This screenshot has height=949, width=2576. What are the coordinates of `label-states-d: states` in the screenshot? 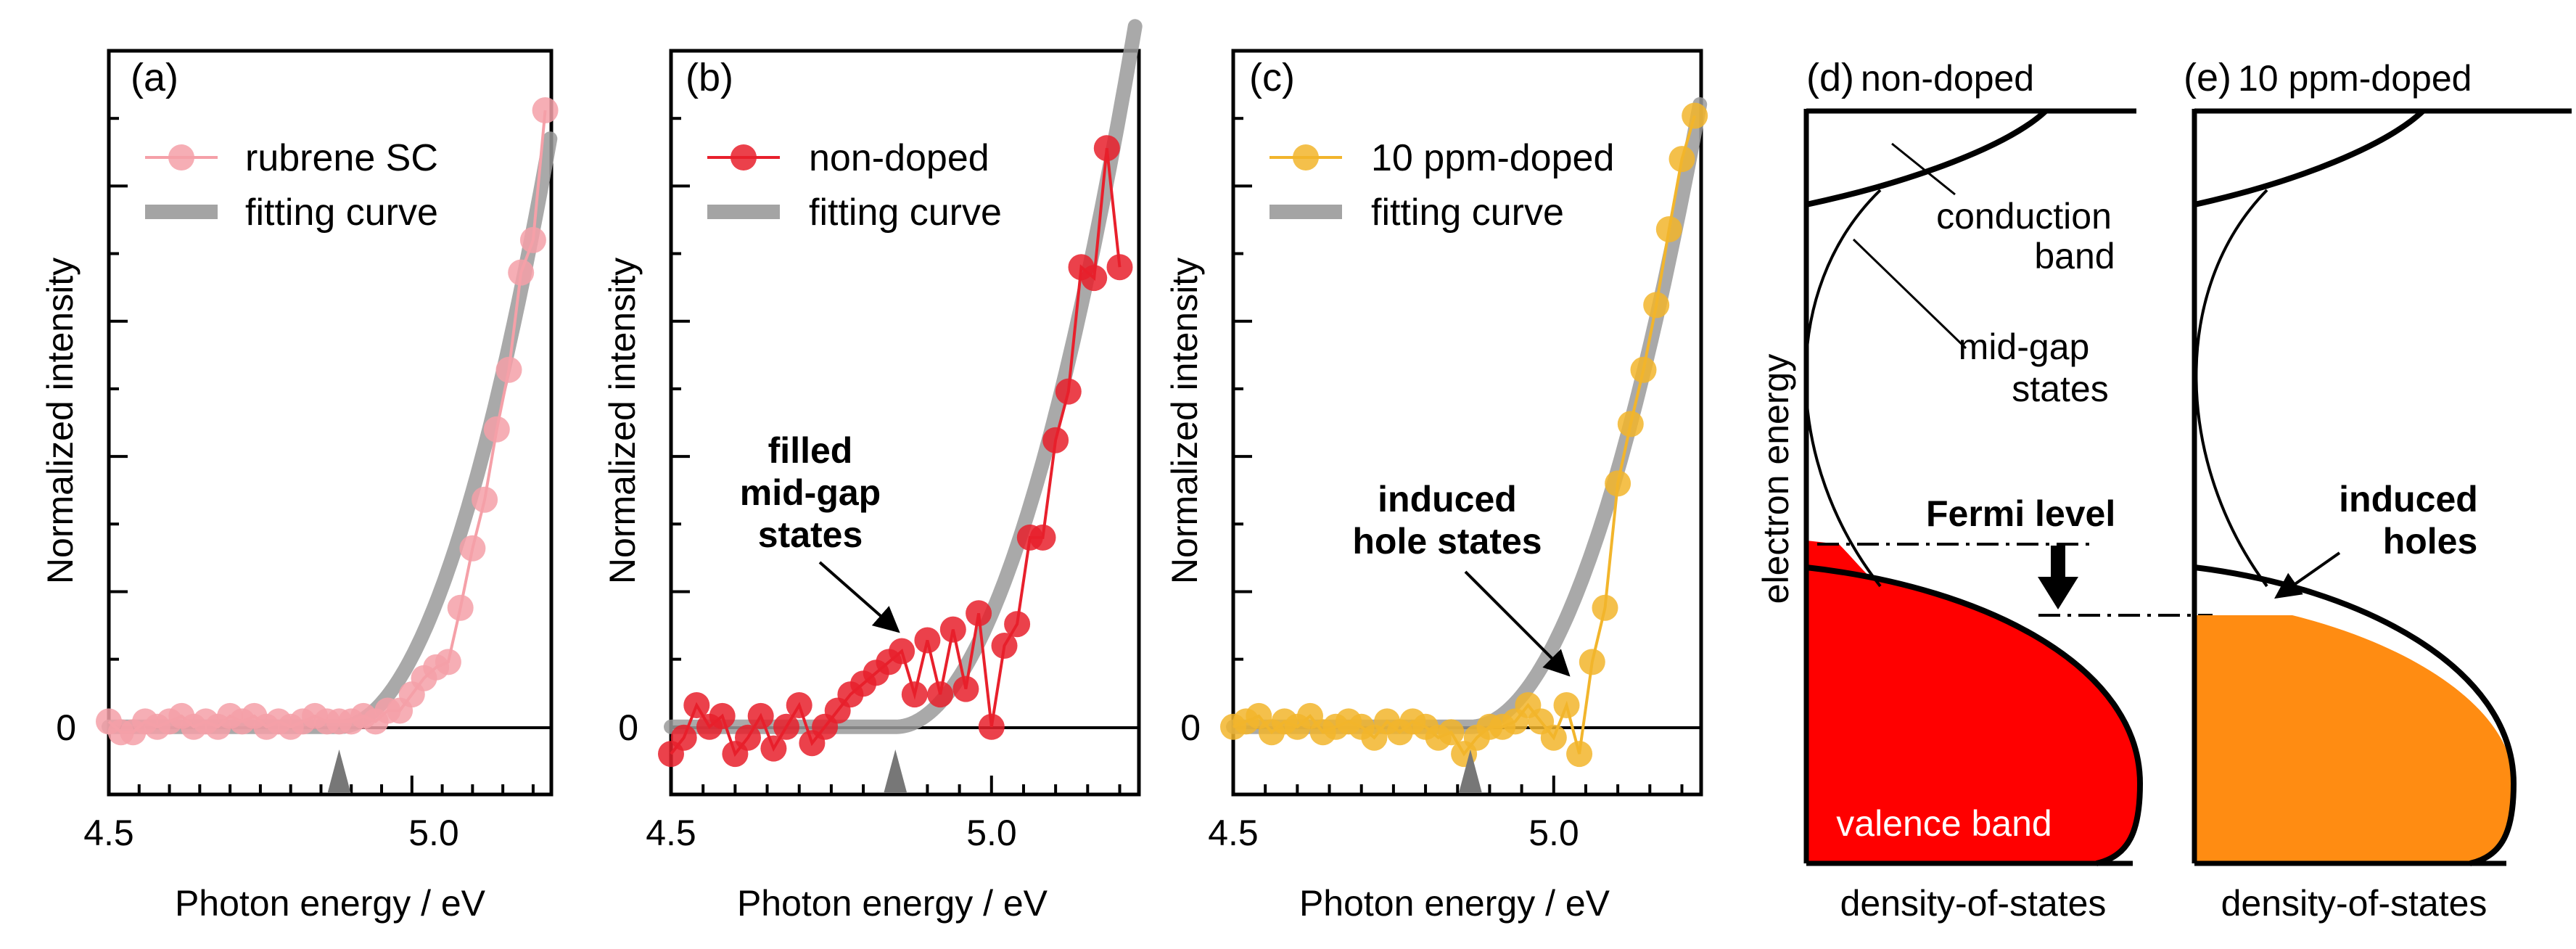 It's located at (2060, 389).